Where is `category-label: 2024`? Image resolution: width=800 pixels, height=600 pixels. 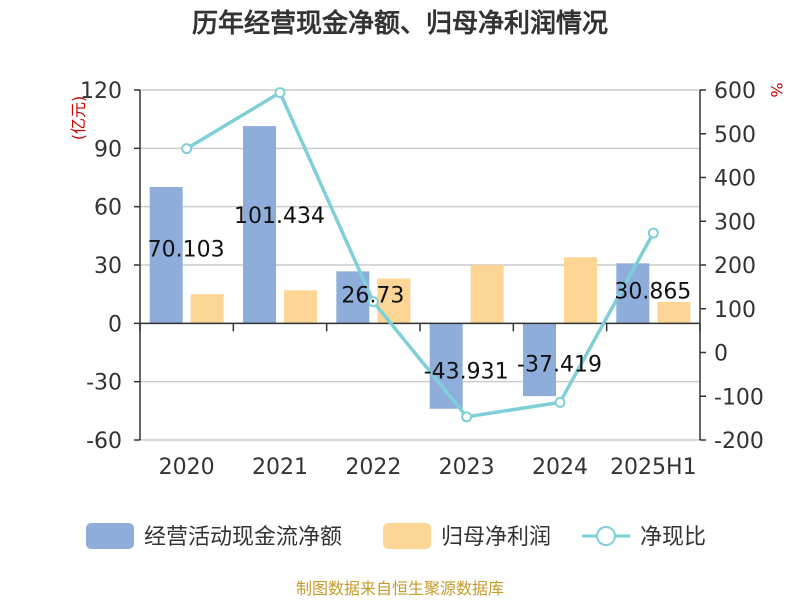
category-label: 2024 is located at coordinates (560, 467).